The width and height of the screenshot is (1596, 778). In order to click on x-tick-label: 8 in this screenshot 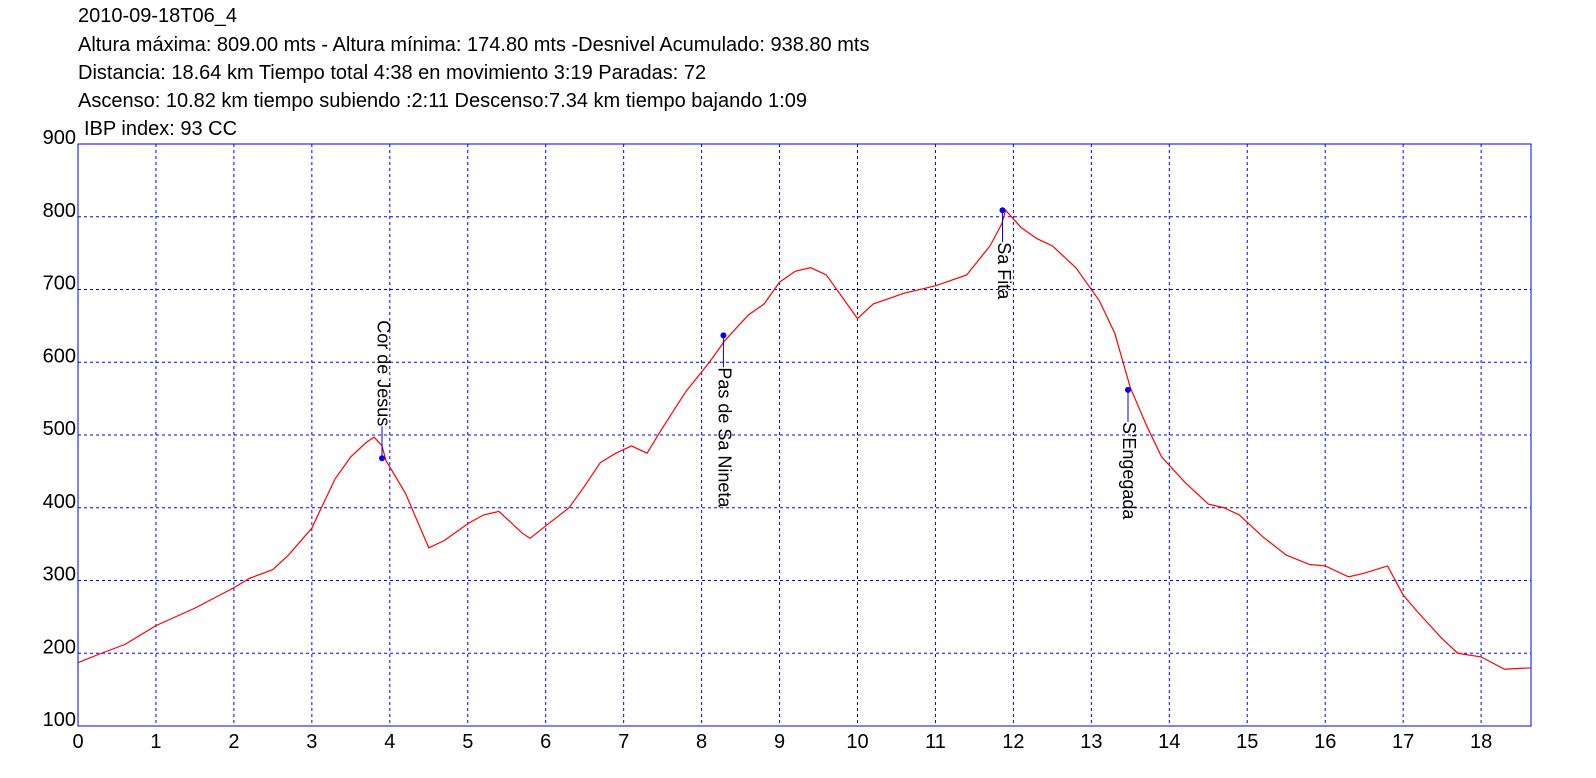, I will do `click(701, 742)`.